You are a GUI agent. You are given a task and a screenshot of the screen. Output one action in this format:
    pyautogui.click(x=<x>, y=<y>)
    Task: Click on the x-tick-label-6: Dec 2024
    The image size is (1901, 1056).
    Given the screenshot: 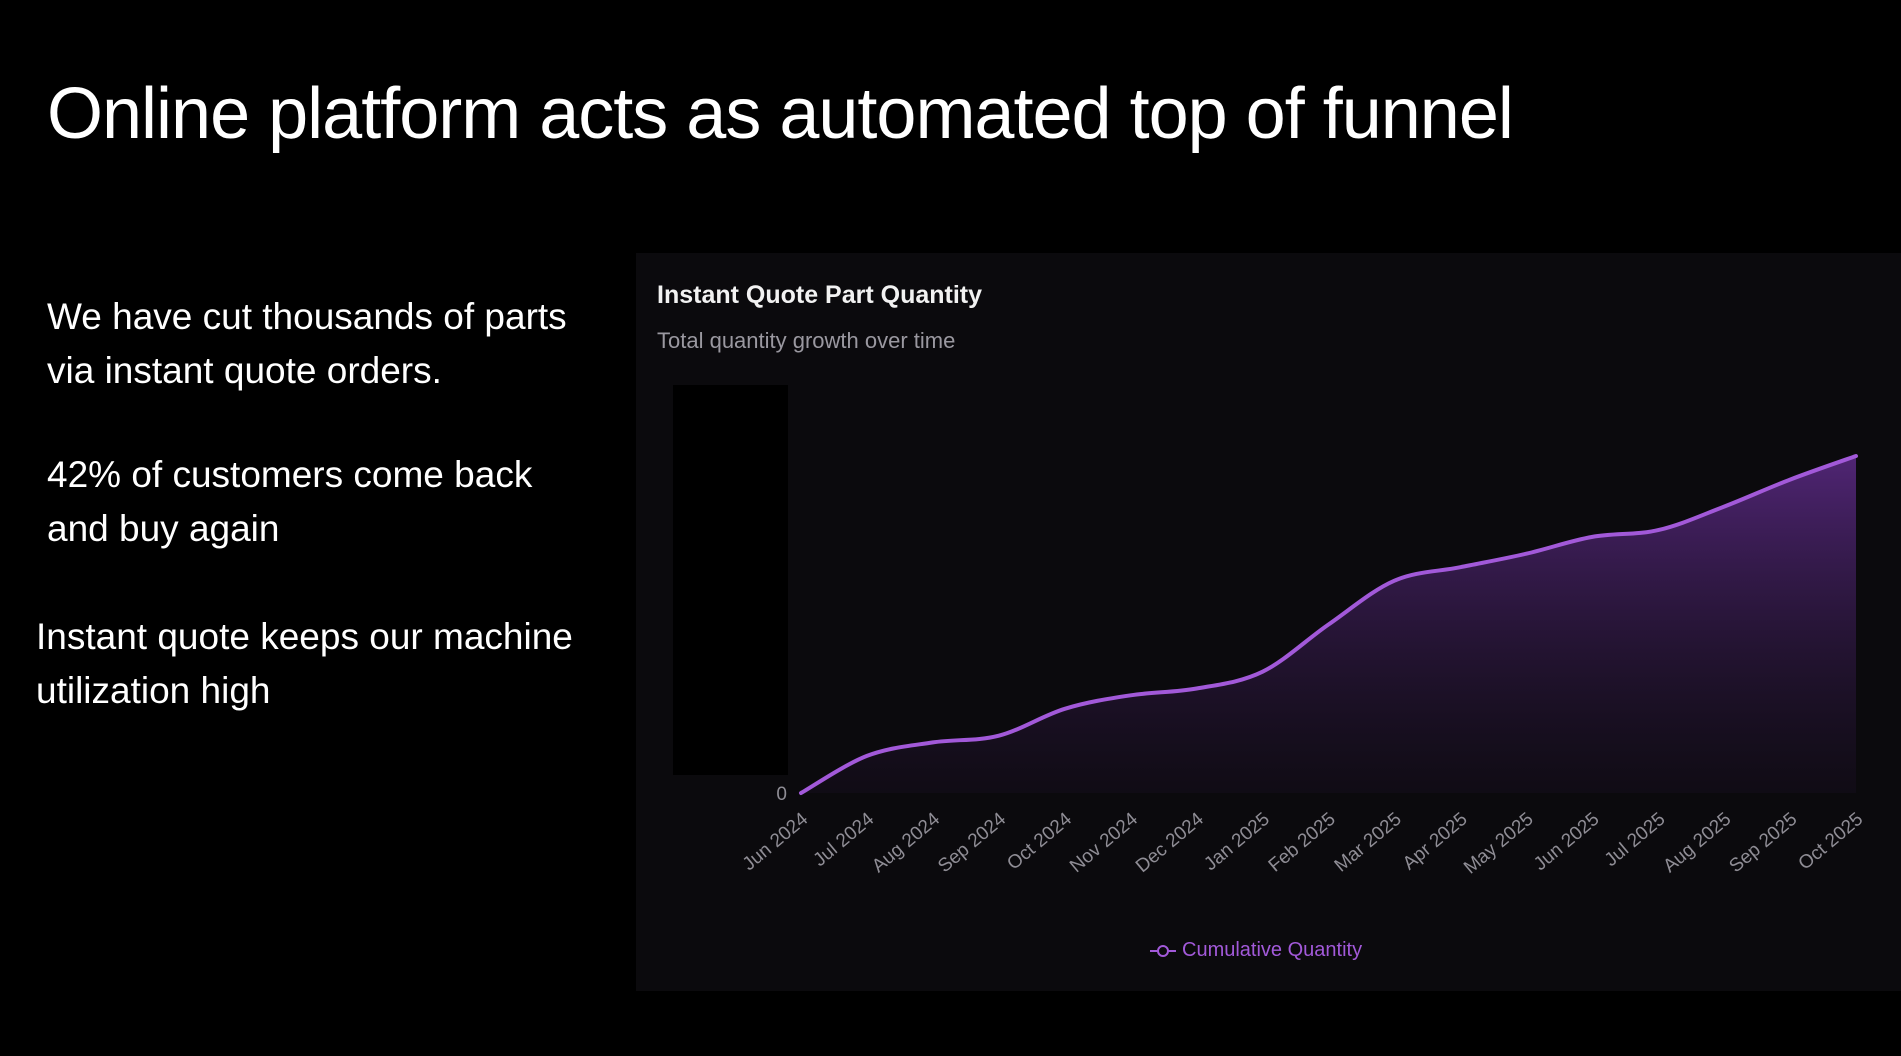 What is the action you would take?
    pyautogui.click(x=1170, y=842)
    